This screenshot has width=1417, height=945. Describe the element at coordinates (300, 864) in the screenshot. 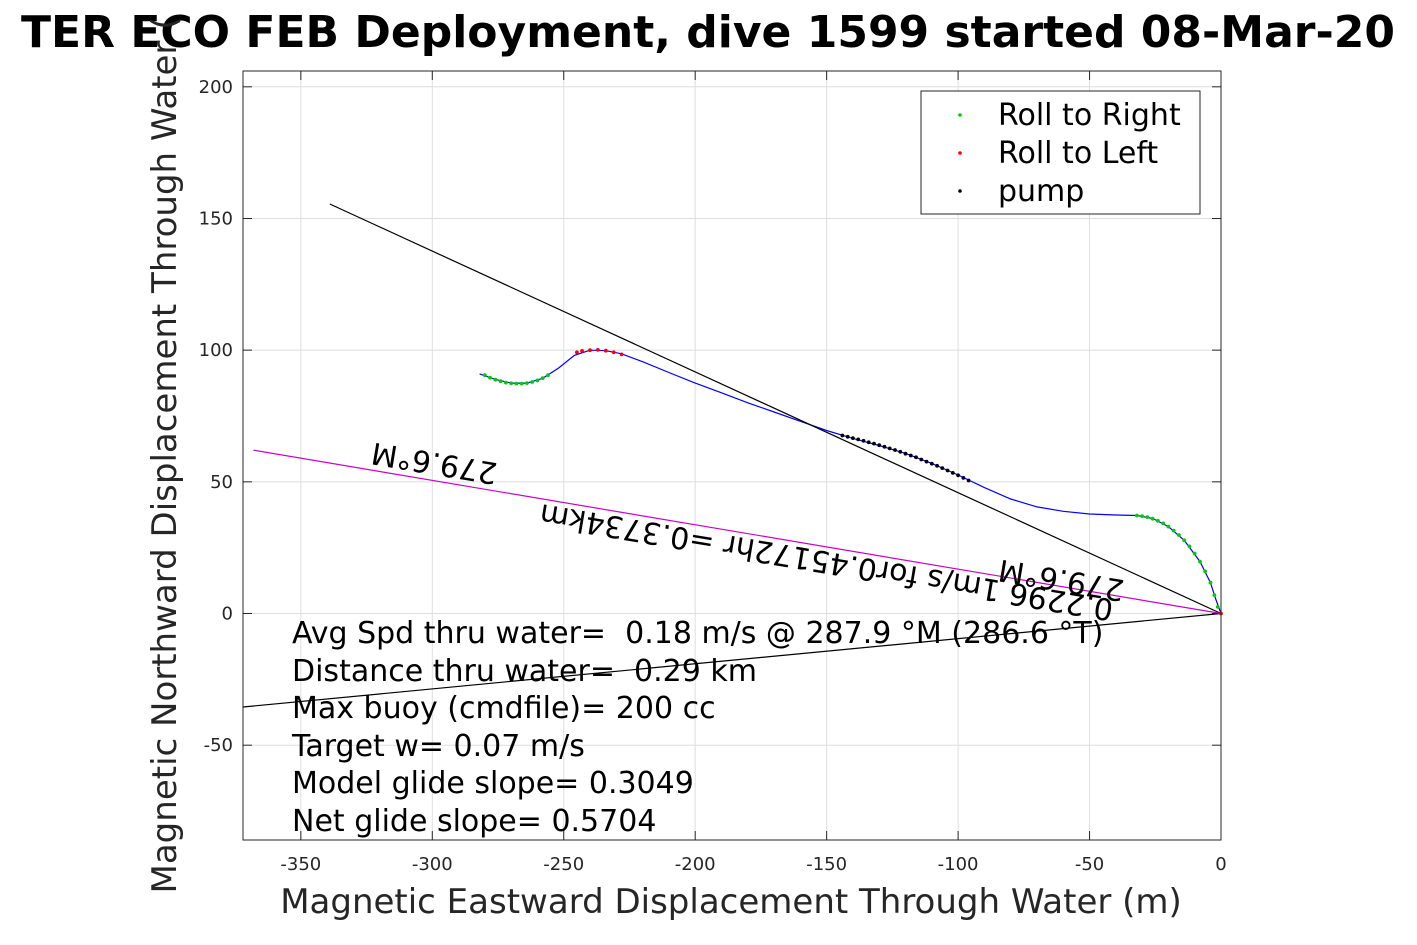

I see `x-tick-label: -350` at that location.